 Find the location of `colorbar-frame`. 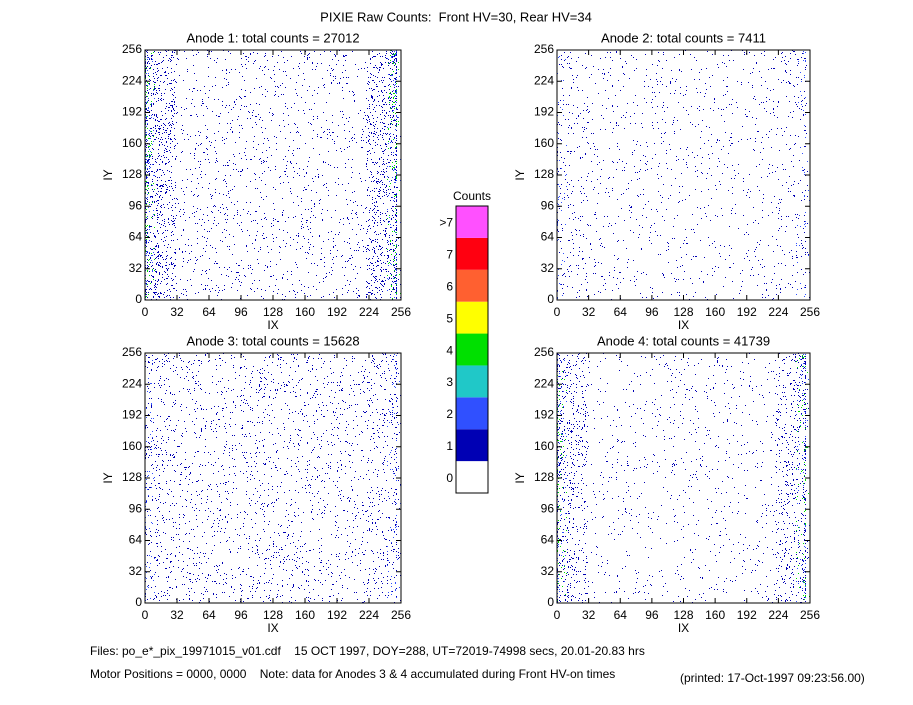

colorbar-frame is located at coordinates (472, 349).